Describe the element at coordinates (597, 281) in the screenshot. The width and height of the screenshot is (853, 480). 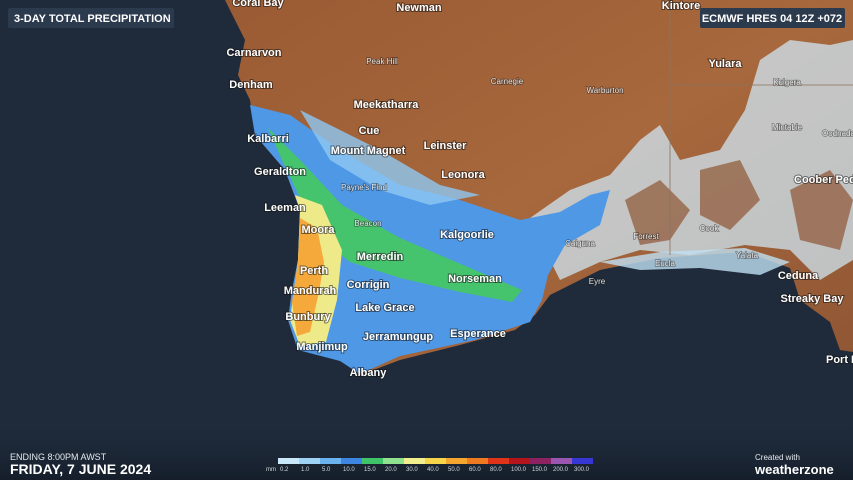
I see `place-label: Eyre` at that location.